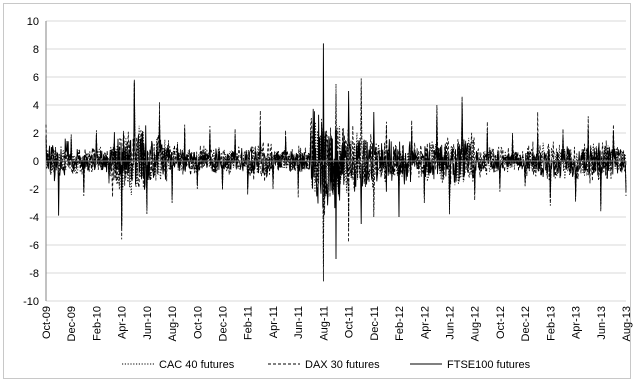  I want to click on x-tick-label: Aug-12, so click(476, 323).